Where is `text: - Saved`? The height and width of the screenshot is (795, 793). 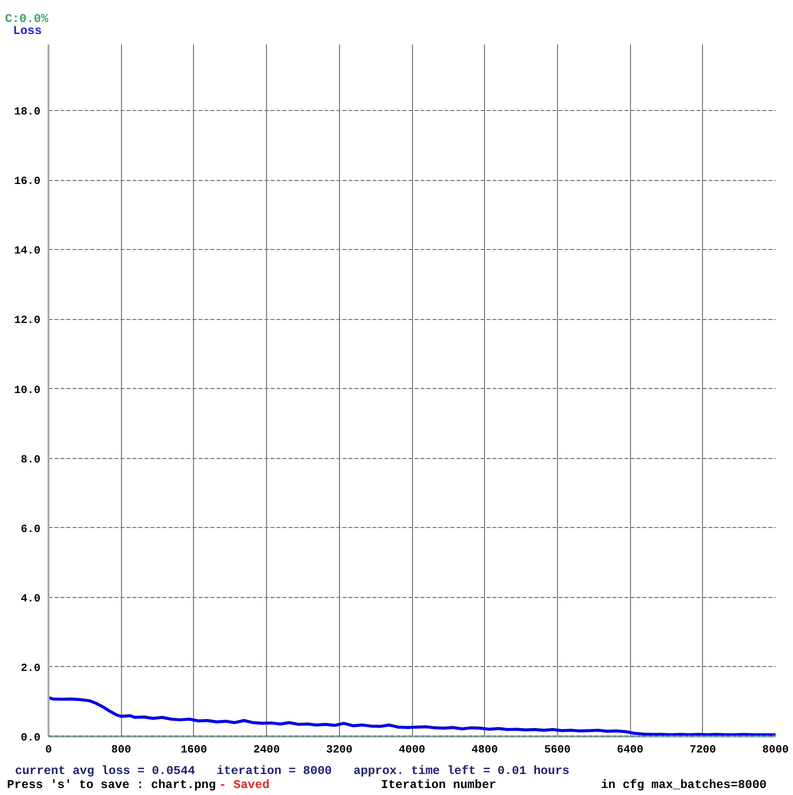
text: - Saved is located at coordinates (244, 785).